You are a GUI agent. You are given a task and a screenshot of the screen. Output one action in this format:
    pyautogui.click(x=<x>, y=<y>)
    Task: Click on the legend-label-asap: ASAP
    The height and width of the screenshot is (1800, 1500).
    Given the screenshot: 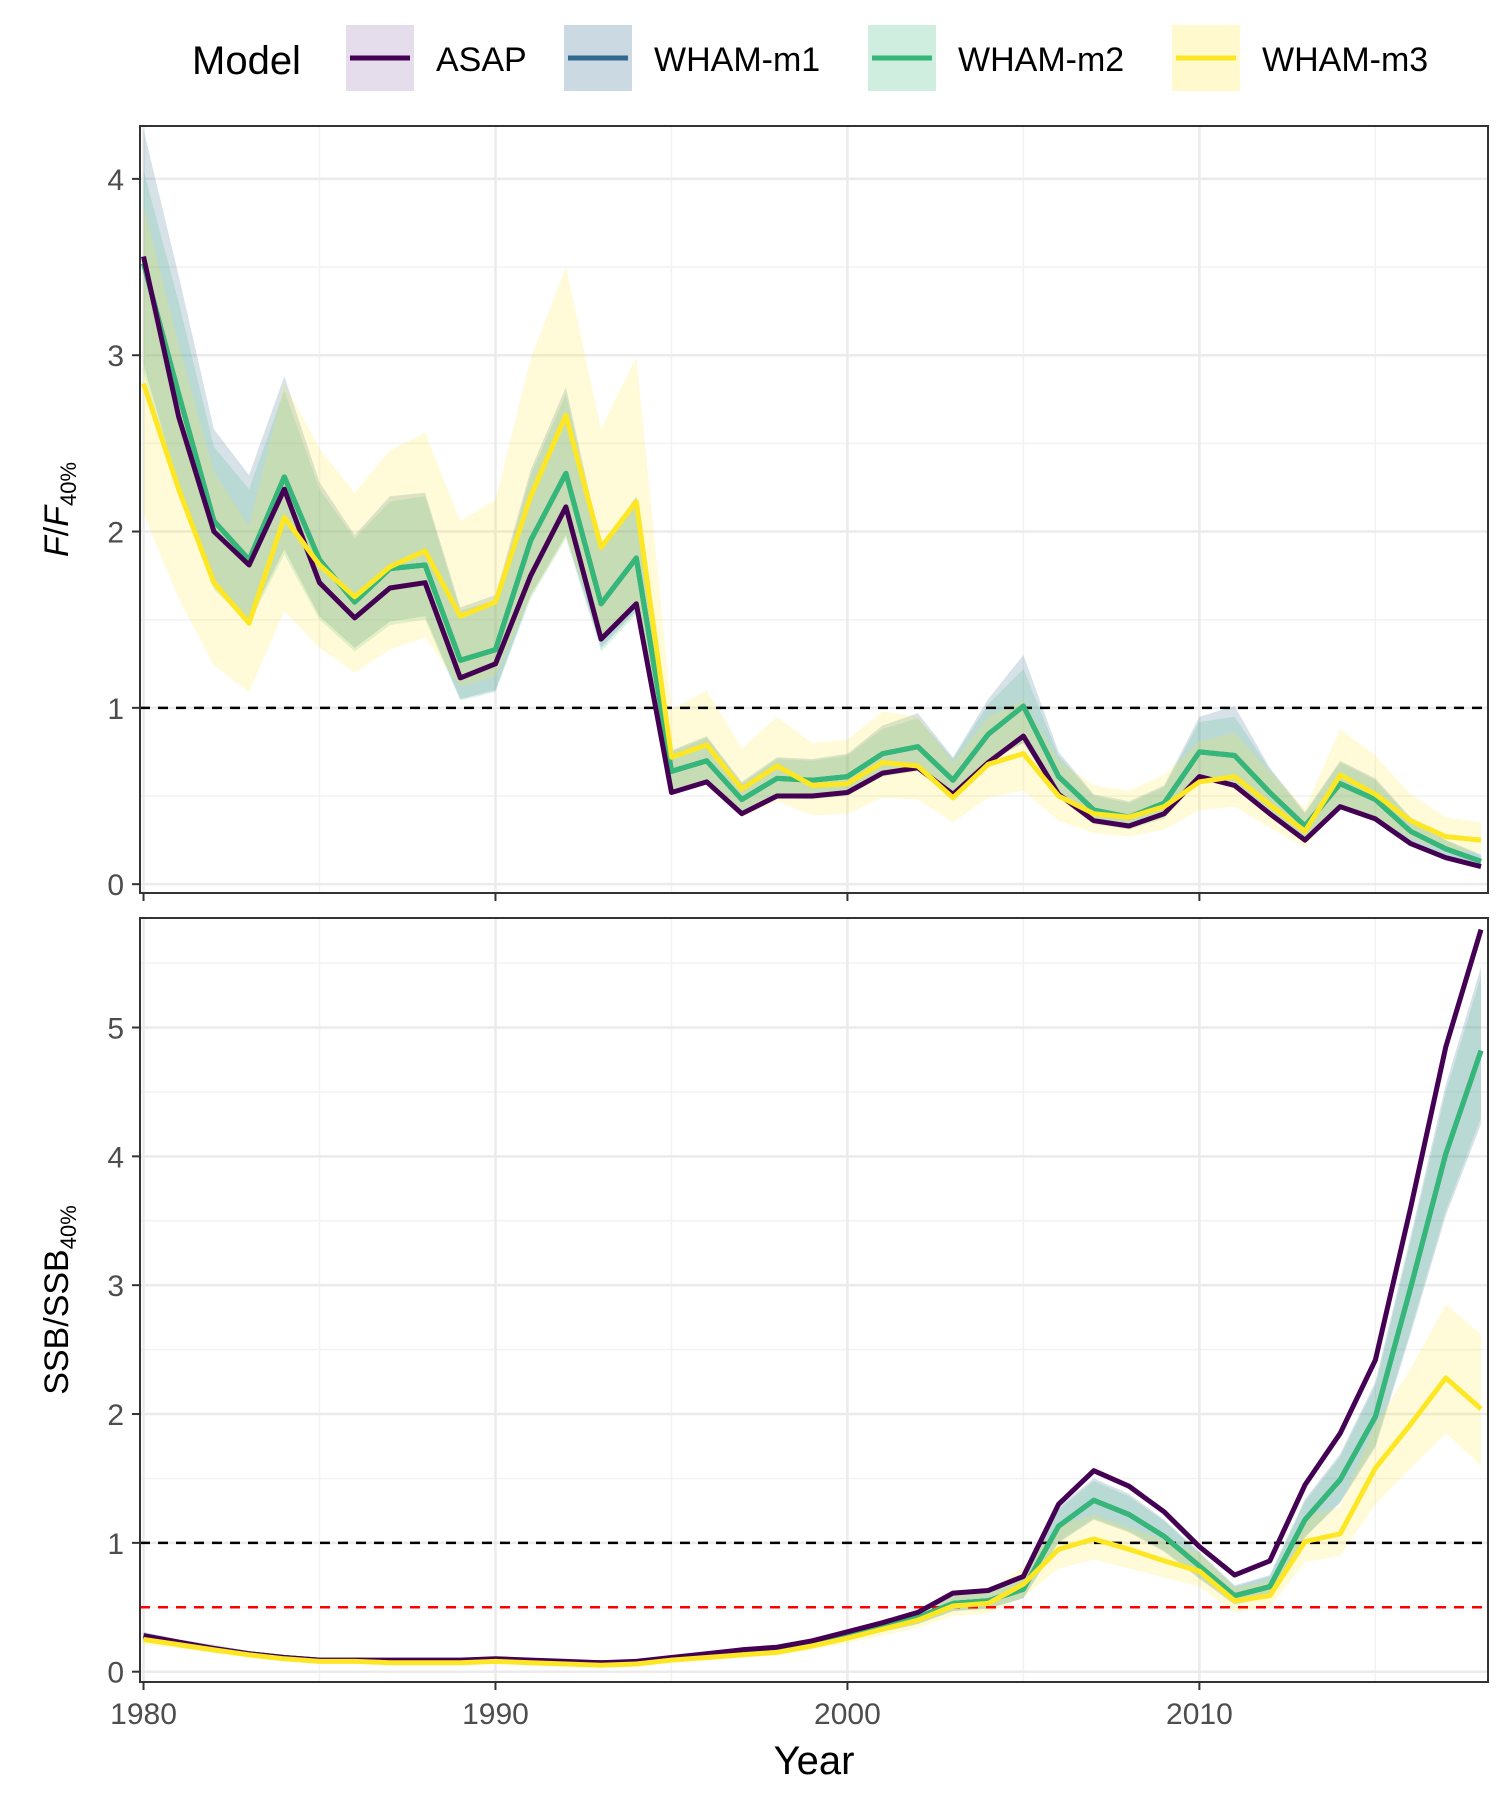 What is the action you would take?
    pyautogui.click(x=481, y=60)
    